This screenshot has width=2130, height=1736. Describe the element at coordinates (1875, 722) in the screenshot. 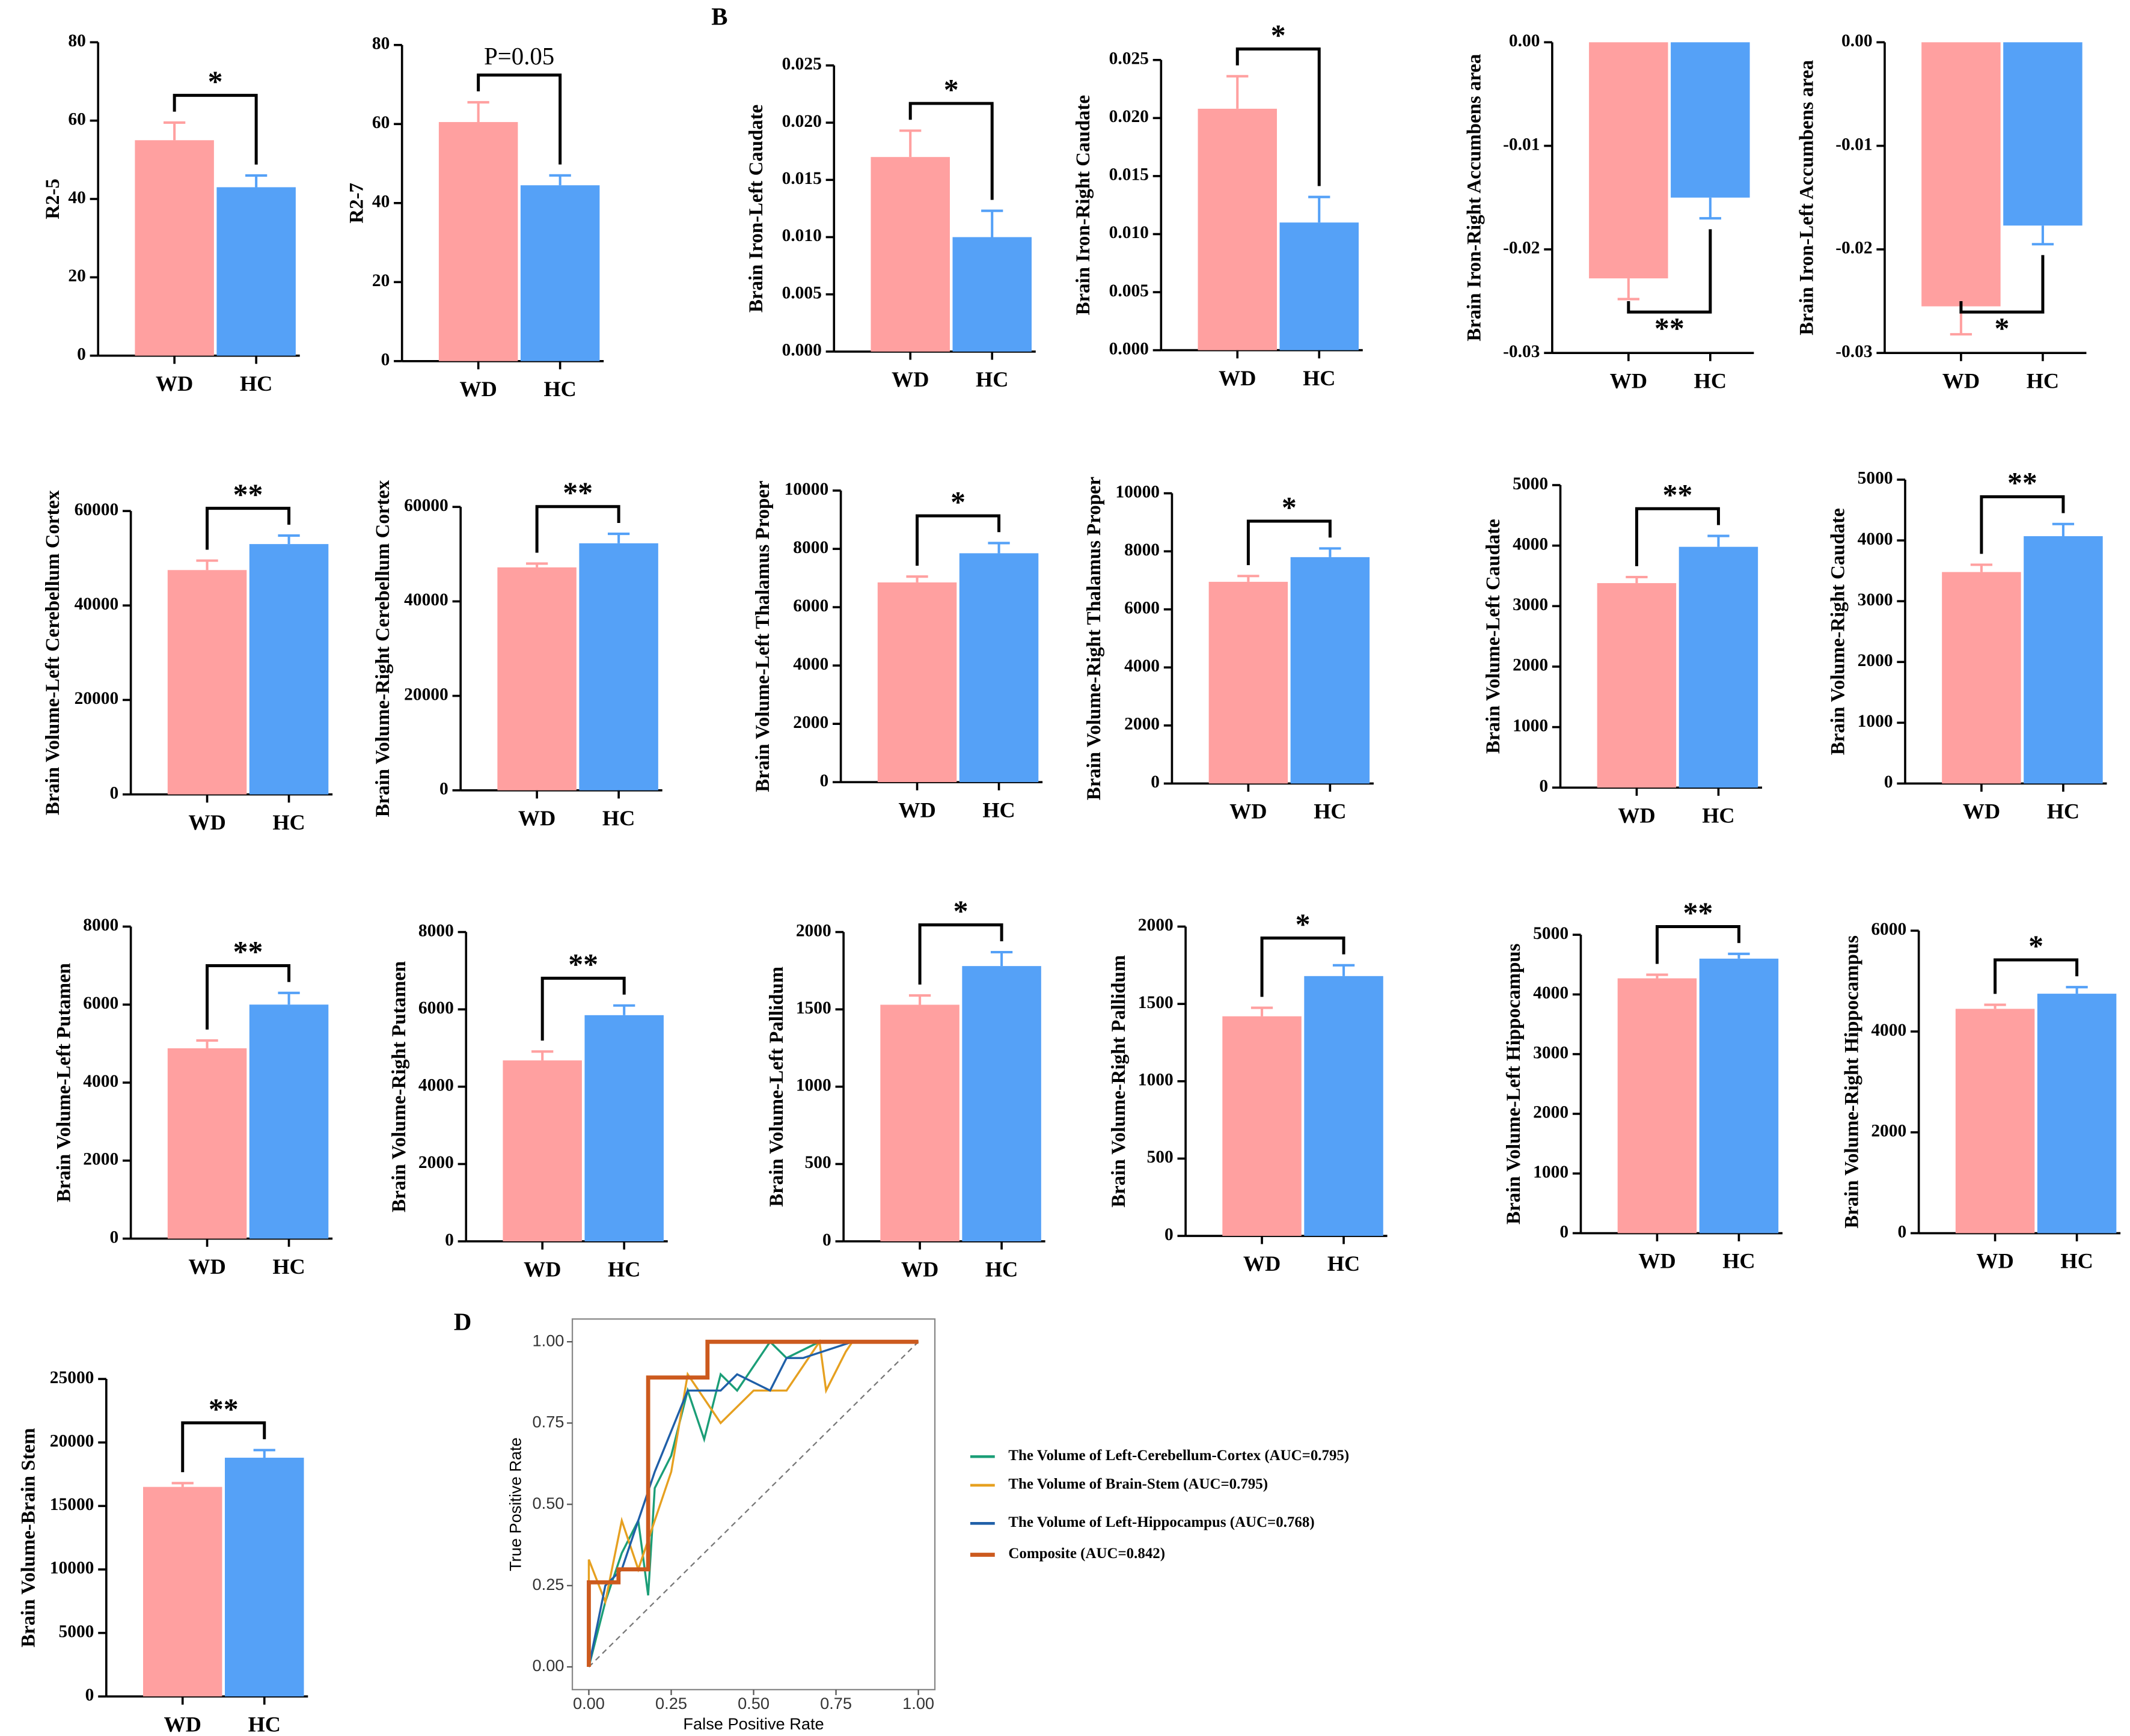

I see `y-tick-label: 1000` at that location.